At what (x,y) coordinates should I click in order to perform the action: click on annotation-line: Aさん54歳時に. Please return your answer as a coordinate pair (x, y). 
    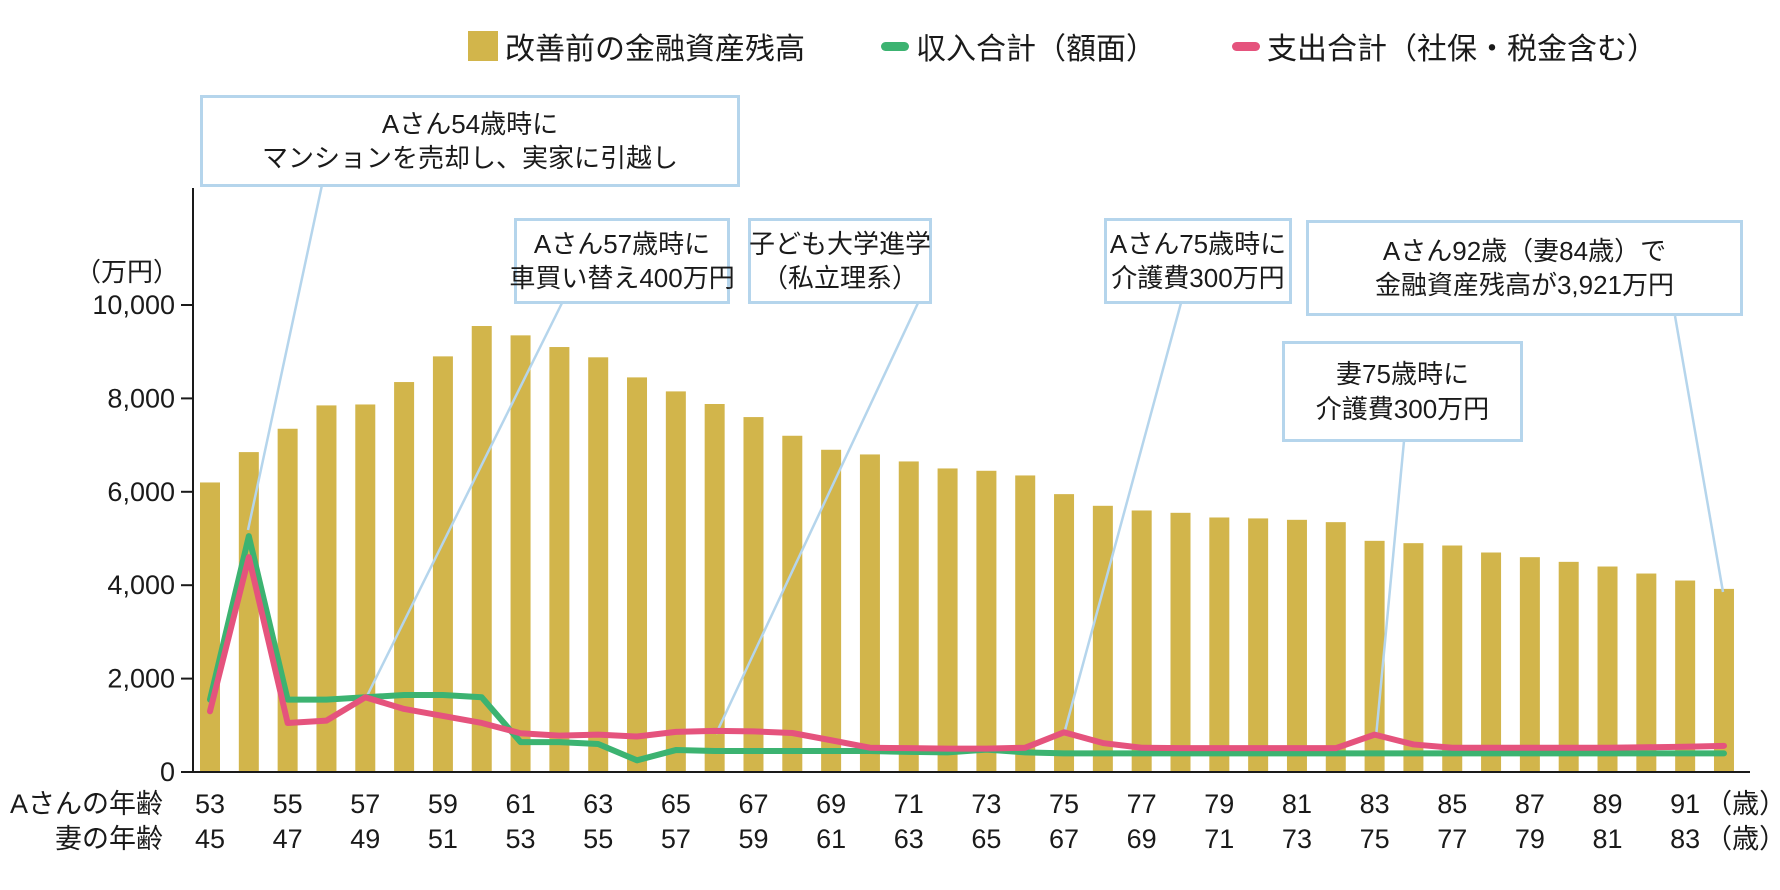
    Looking at the image, I should click on (470, 123).